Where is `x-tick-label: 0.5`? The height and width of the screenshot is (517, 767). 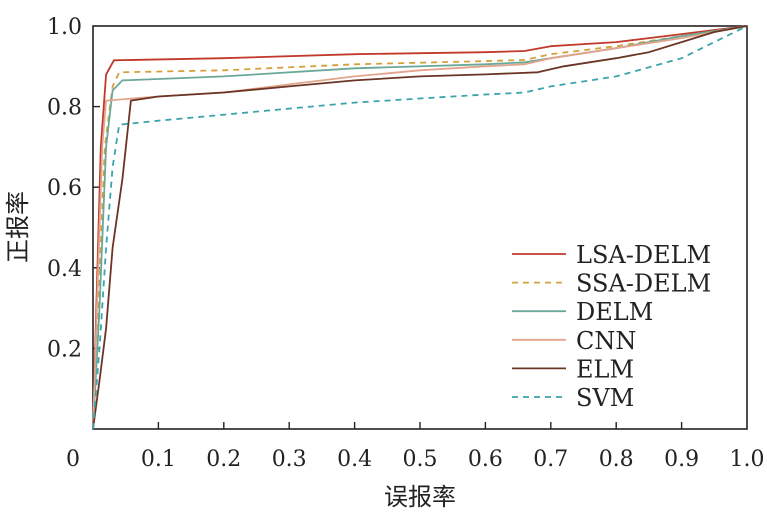 x-tick-label: 0.5 is located at coordinates (420, 459).